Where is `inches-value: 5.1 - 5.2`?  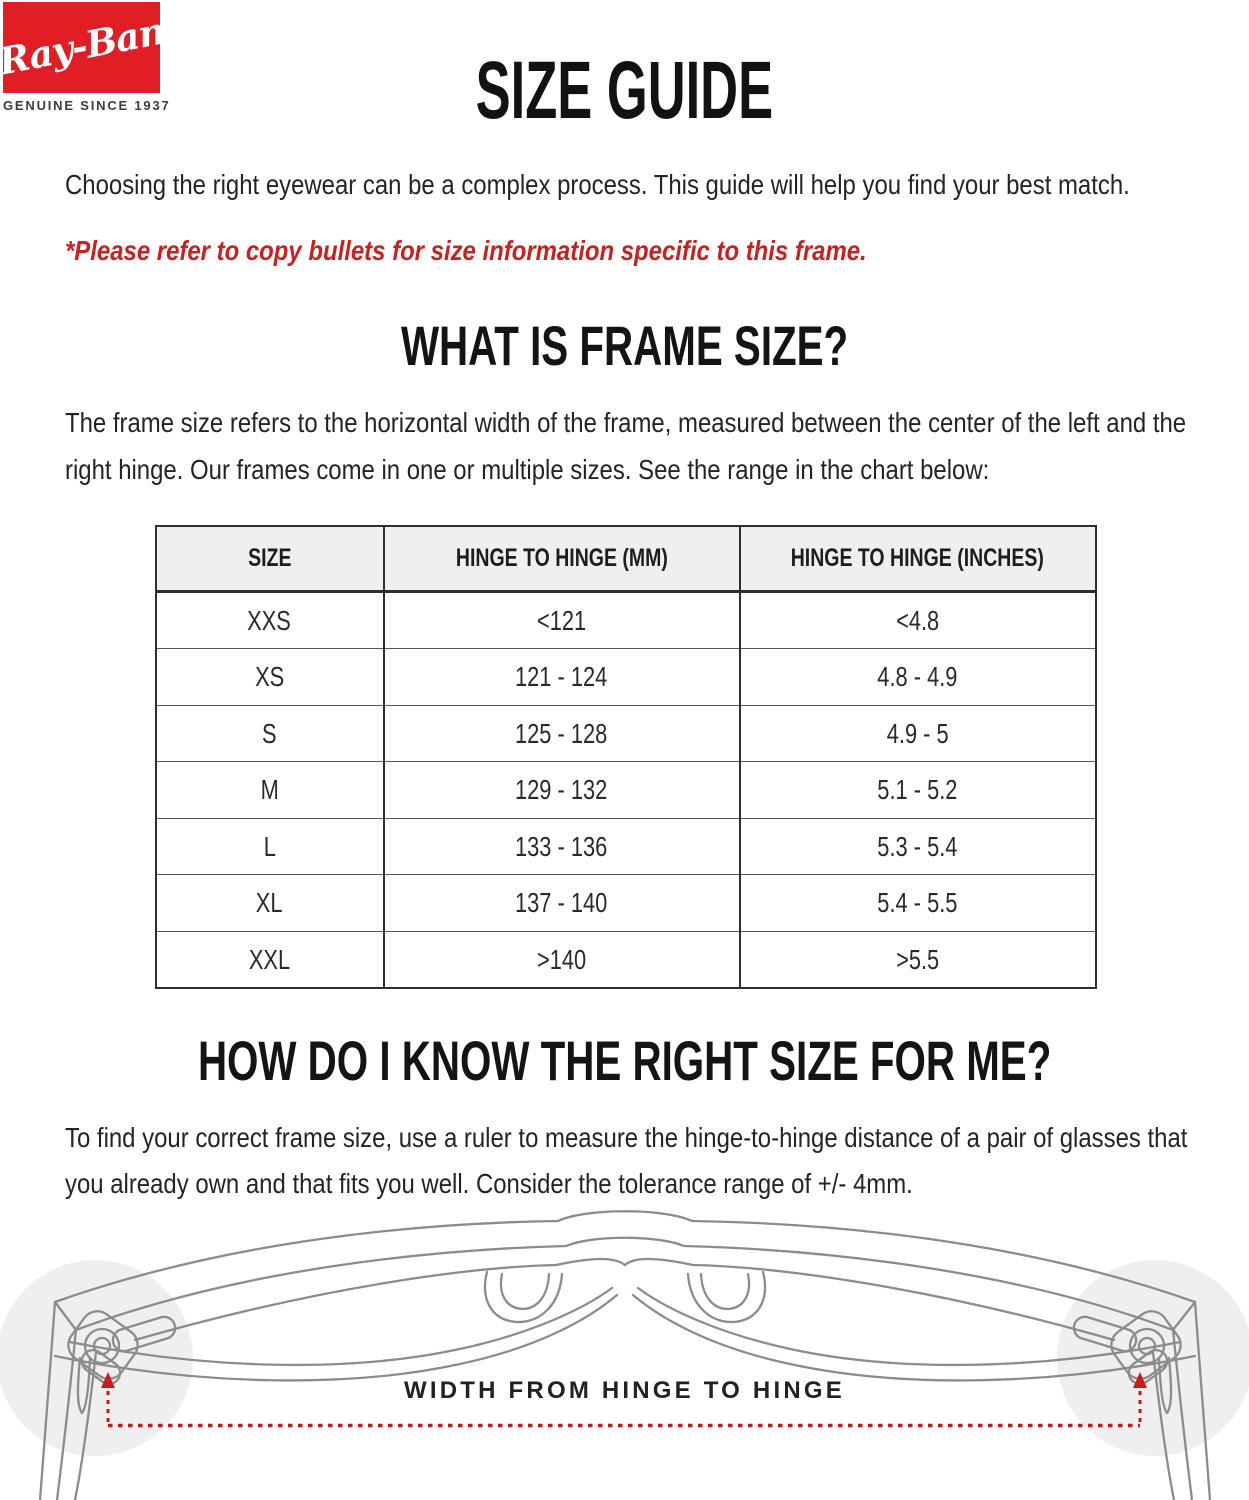
inches-value: 5.1 - 5.2 is located at coordinates (917, 789).